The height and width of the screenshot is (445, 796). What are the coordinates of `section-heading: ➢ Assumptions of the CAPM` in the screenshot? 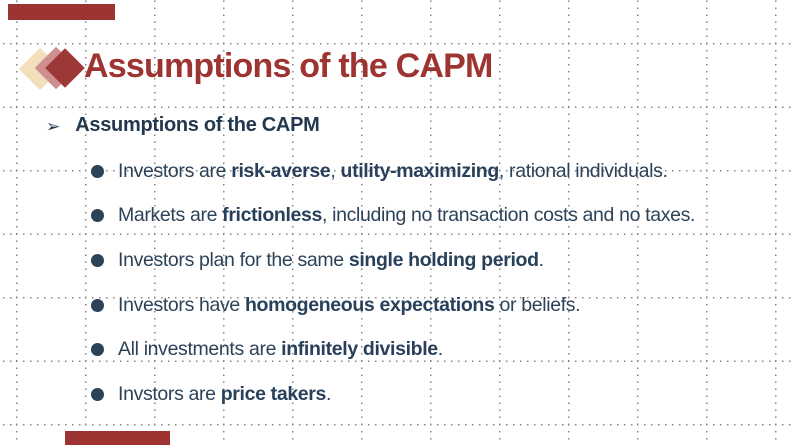 It's located at (183, 125).